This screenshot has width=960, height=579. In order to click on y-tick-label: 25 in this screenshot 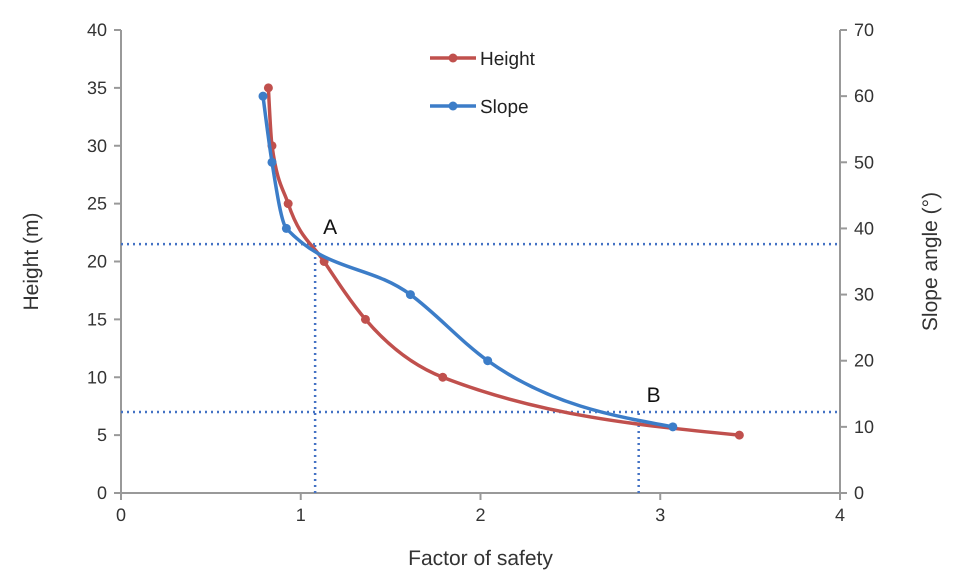, I will do `click(96, 204)`.